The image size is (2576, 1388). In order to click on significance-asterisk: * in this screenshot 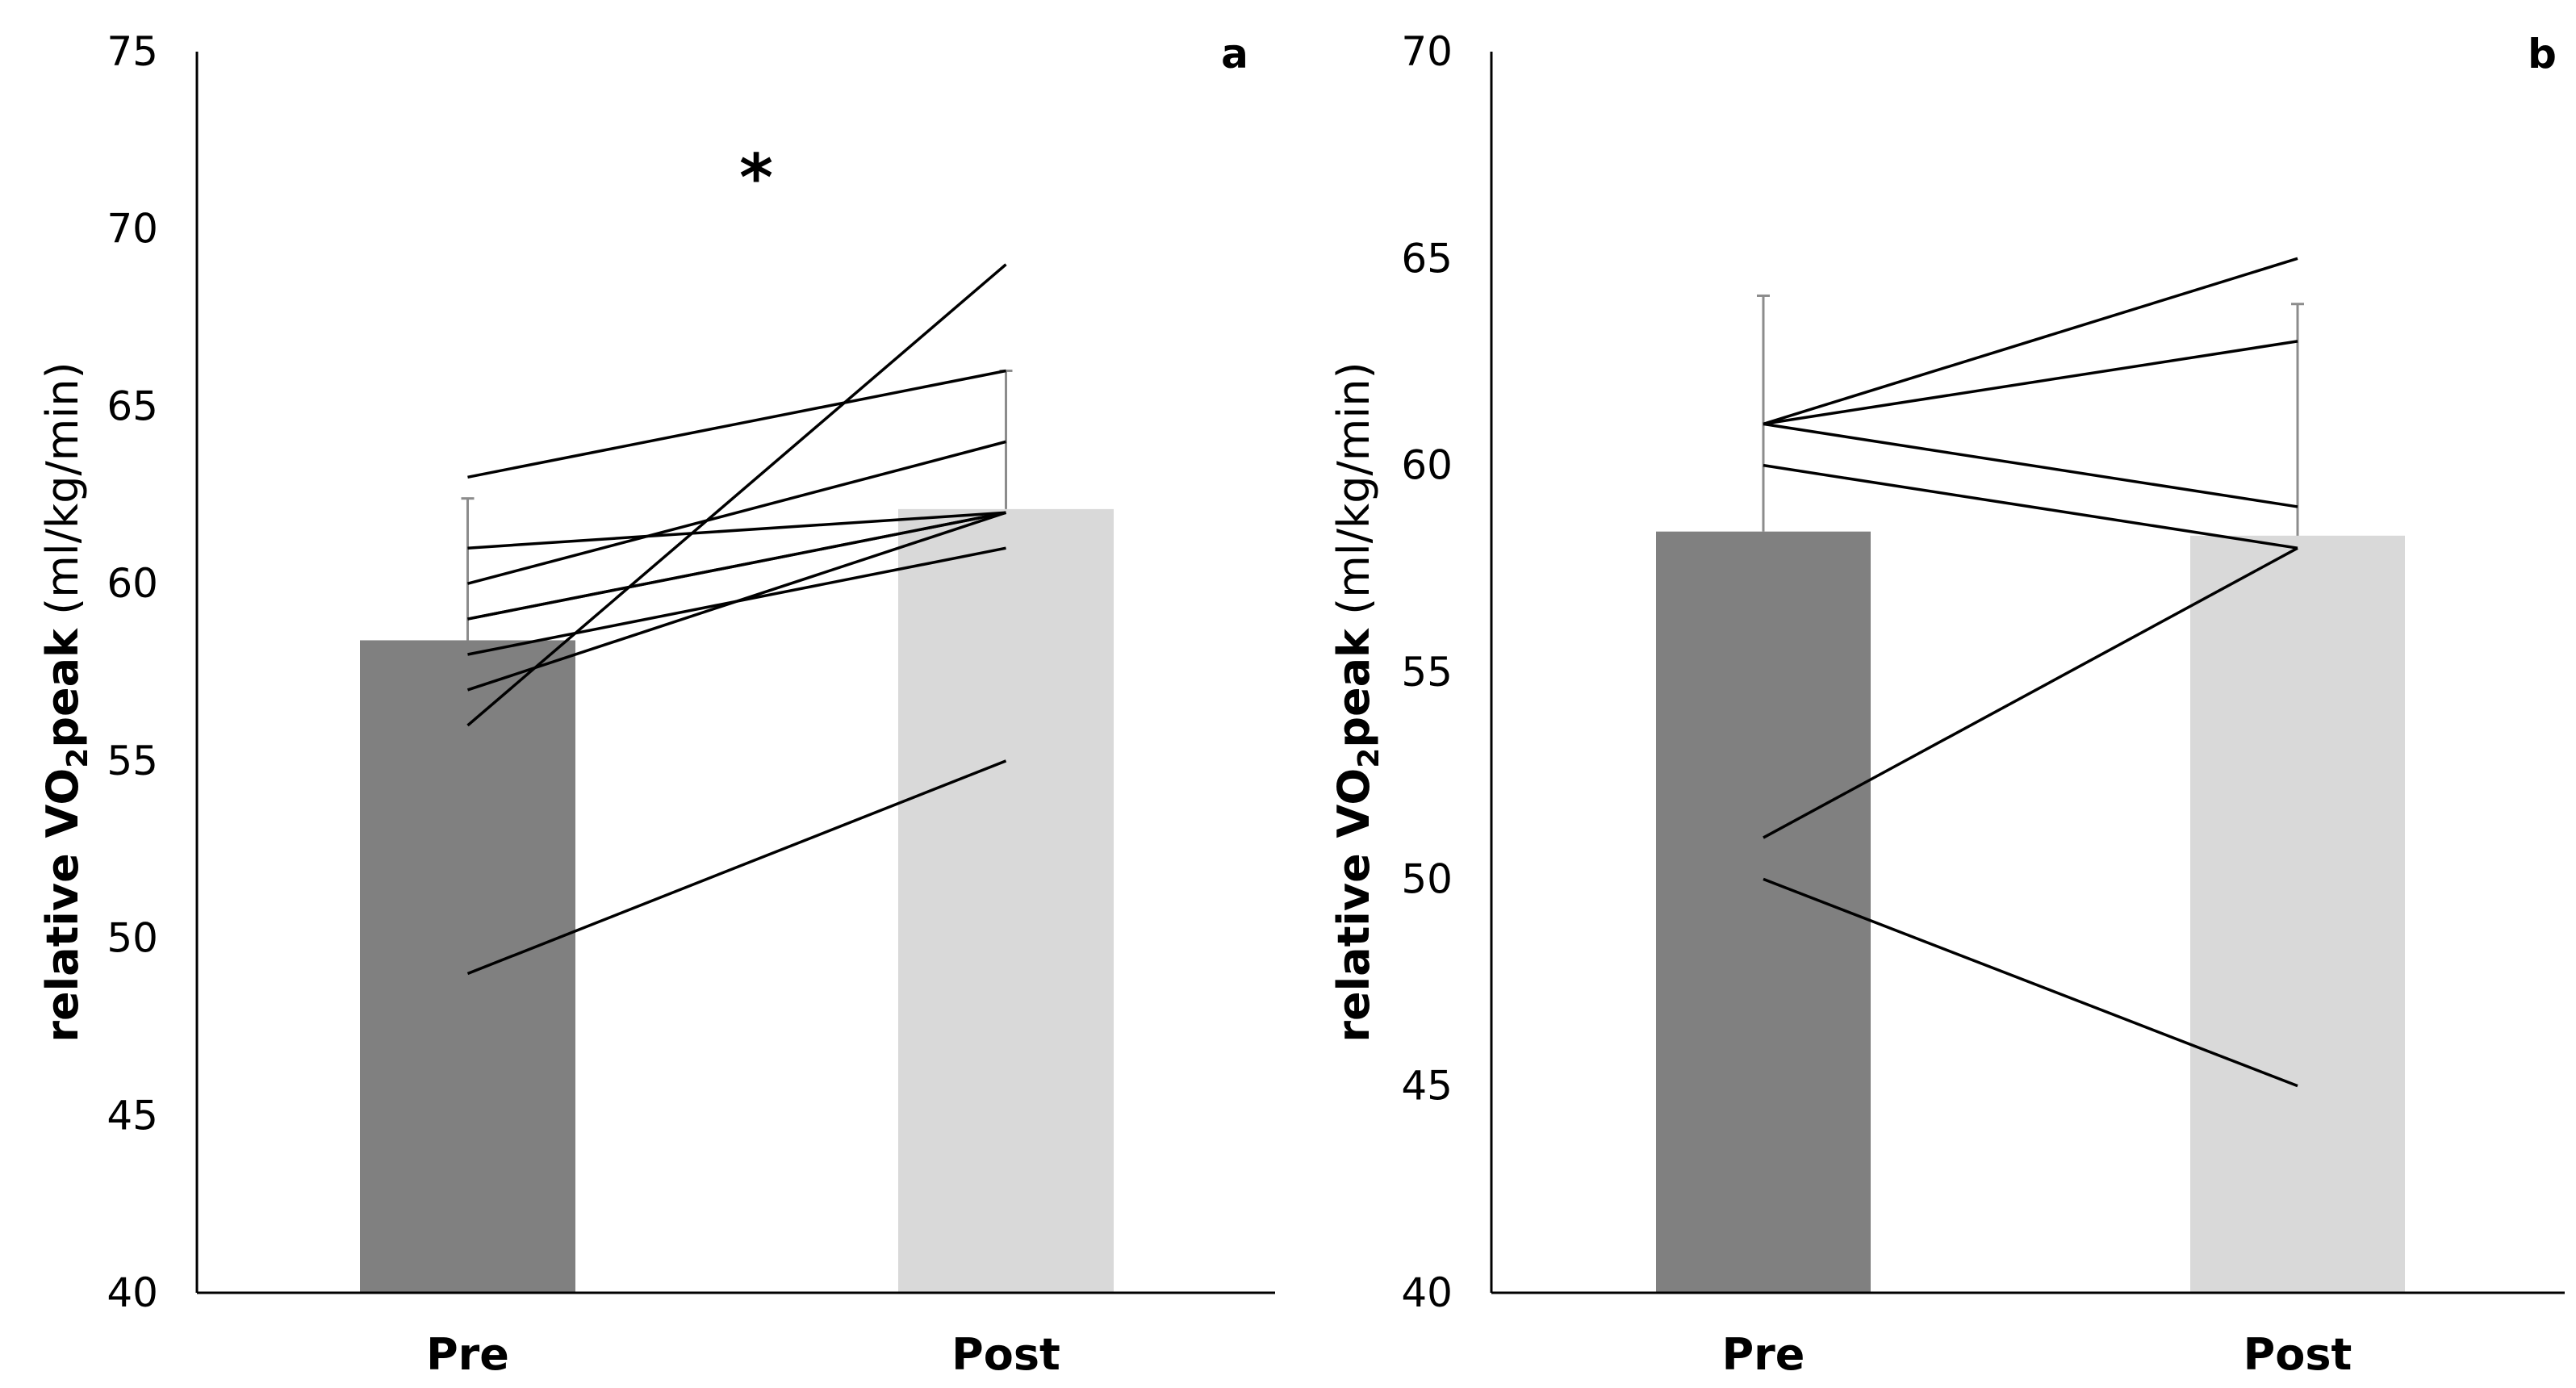, I will do `click(756, 177)`.